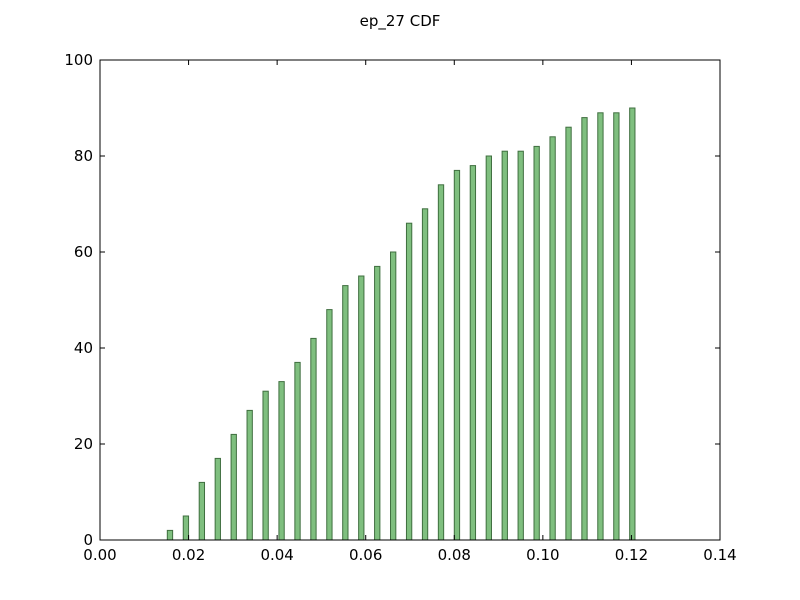  Describe the element at coordinates (365, 555) in the screenshot. I see `x-tick-label-3: 0.06` at that location.